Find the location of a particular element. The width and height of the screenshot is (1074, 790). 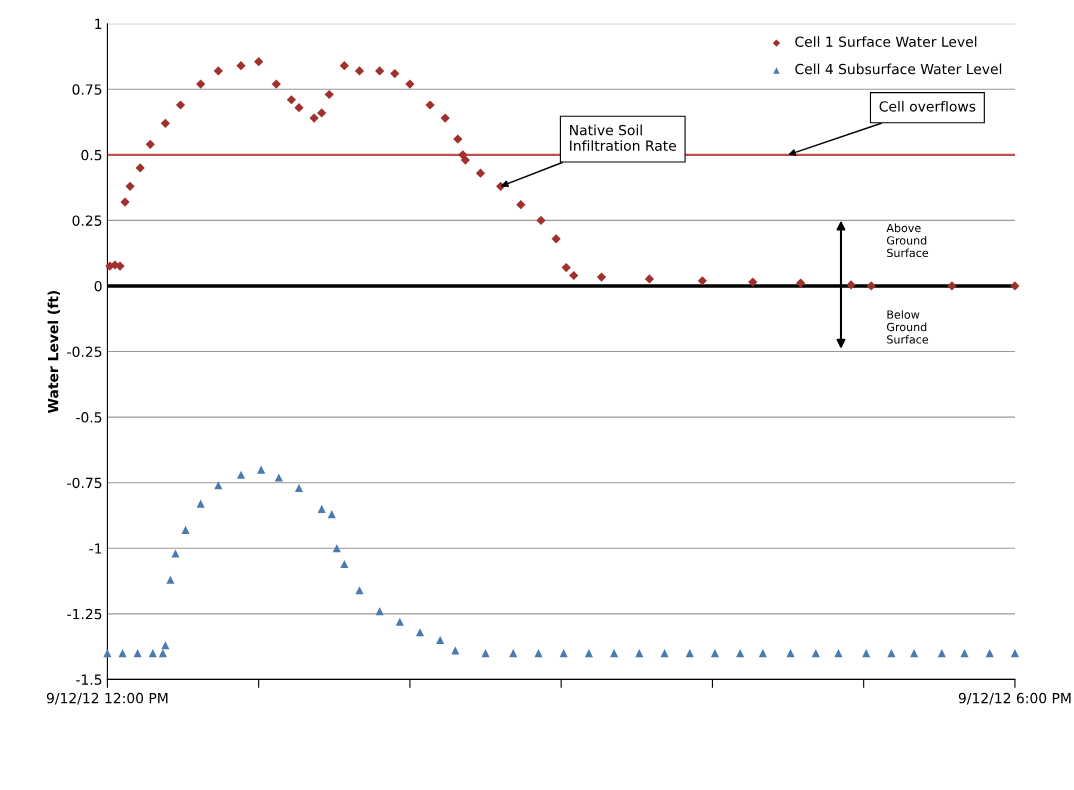

y-tick-label: -1.25 is located at coordinates (84, 614).